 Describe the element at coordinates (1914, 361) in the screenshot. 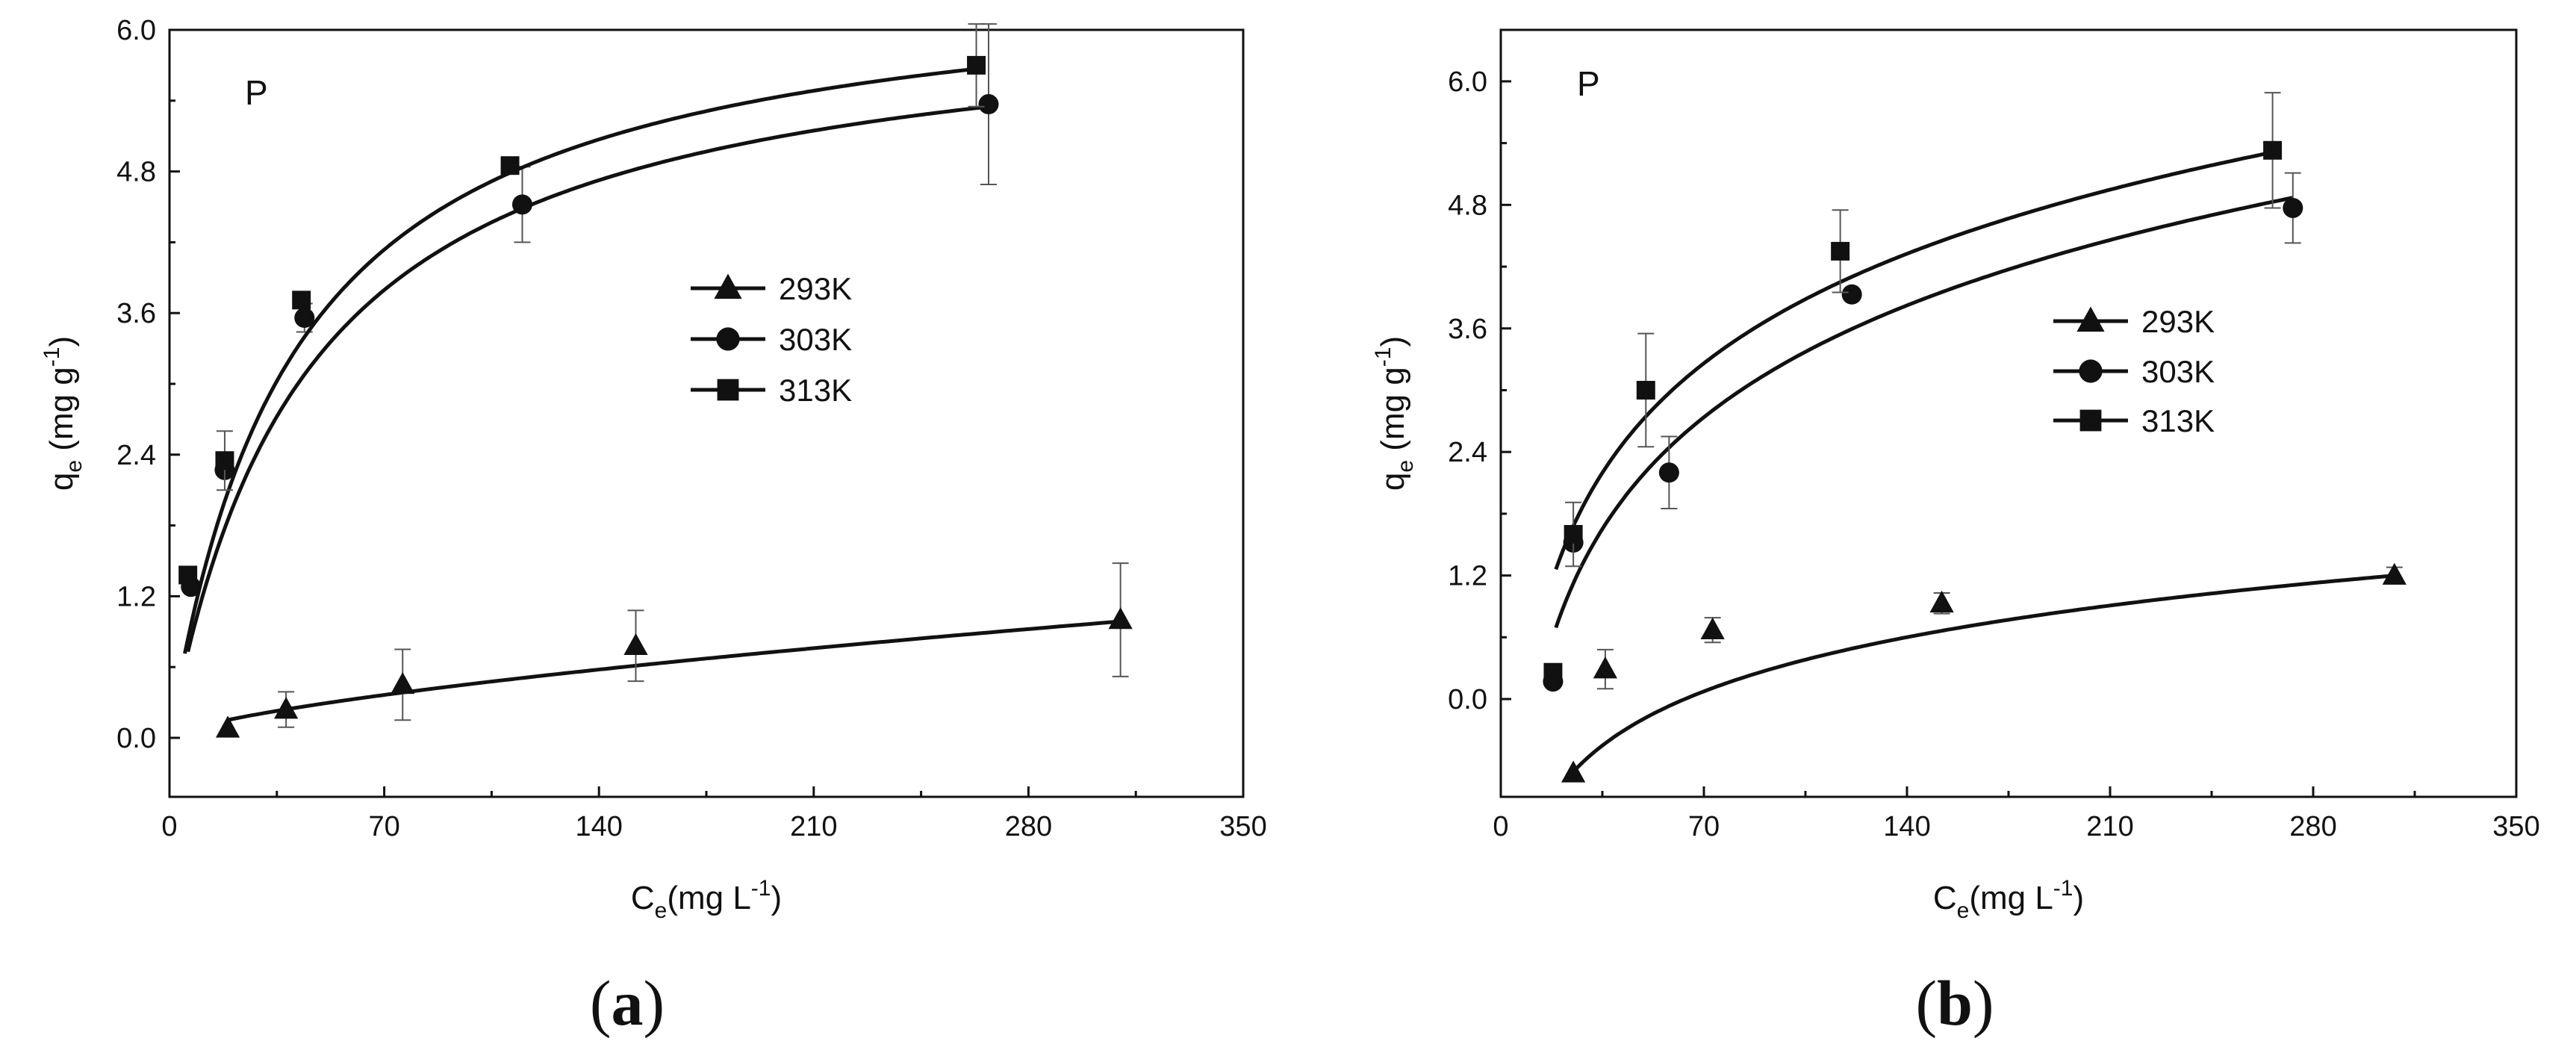

I see `fit-curve-313K` at that location.